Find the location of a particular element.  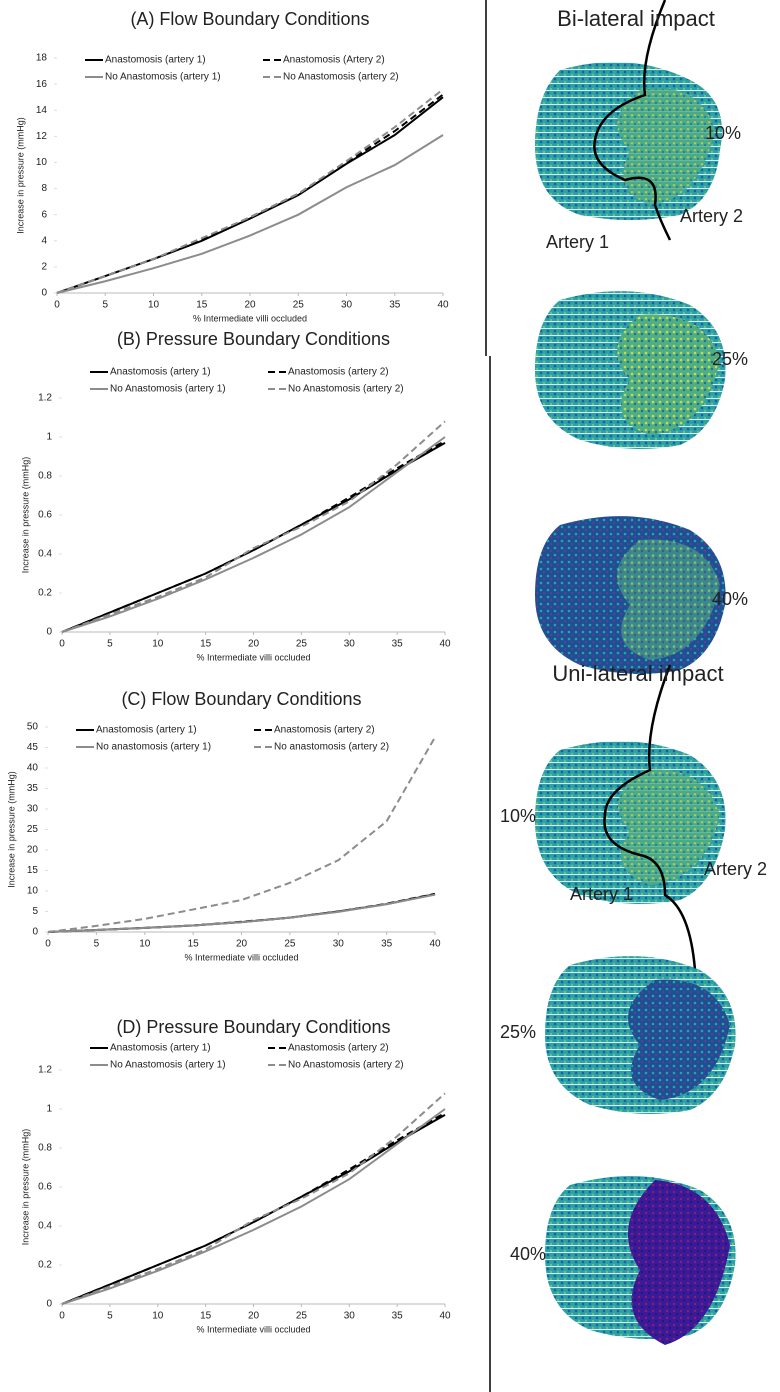

y-tick-label: 6 is located at coordinates (44, 214).